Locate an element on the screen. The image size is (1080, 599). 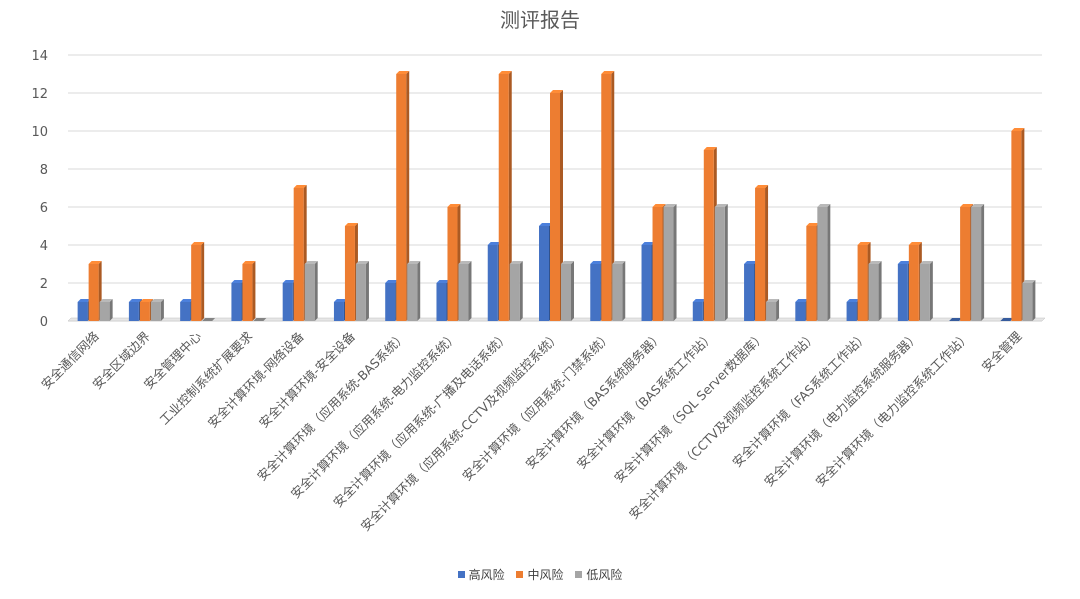
legend-item-low: 低风险 is located at coordinates (598, 574).